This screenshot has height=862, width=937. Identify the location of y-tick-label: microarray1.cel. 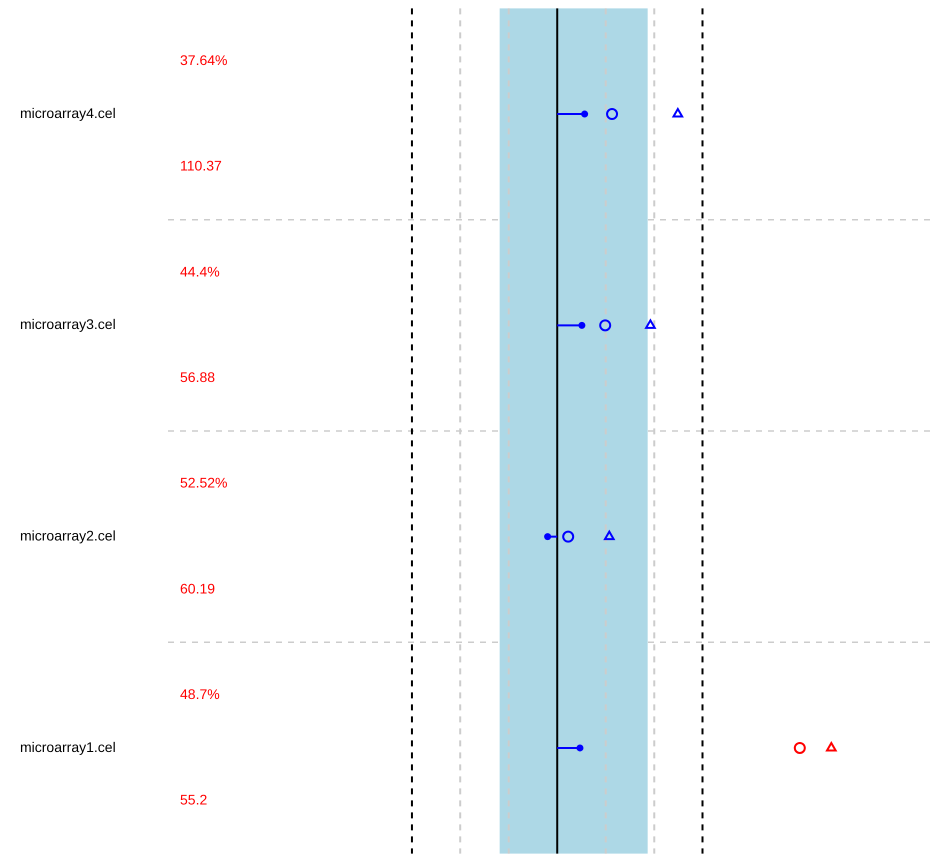
(68, 746).